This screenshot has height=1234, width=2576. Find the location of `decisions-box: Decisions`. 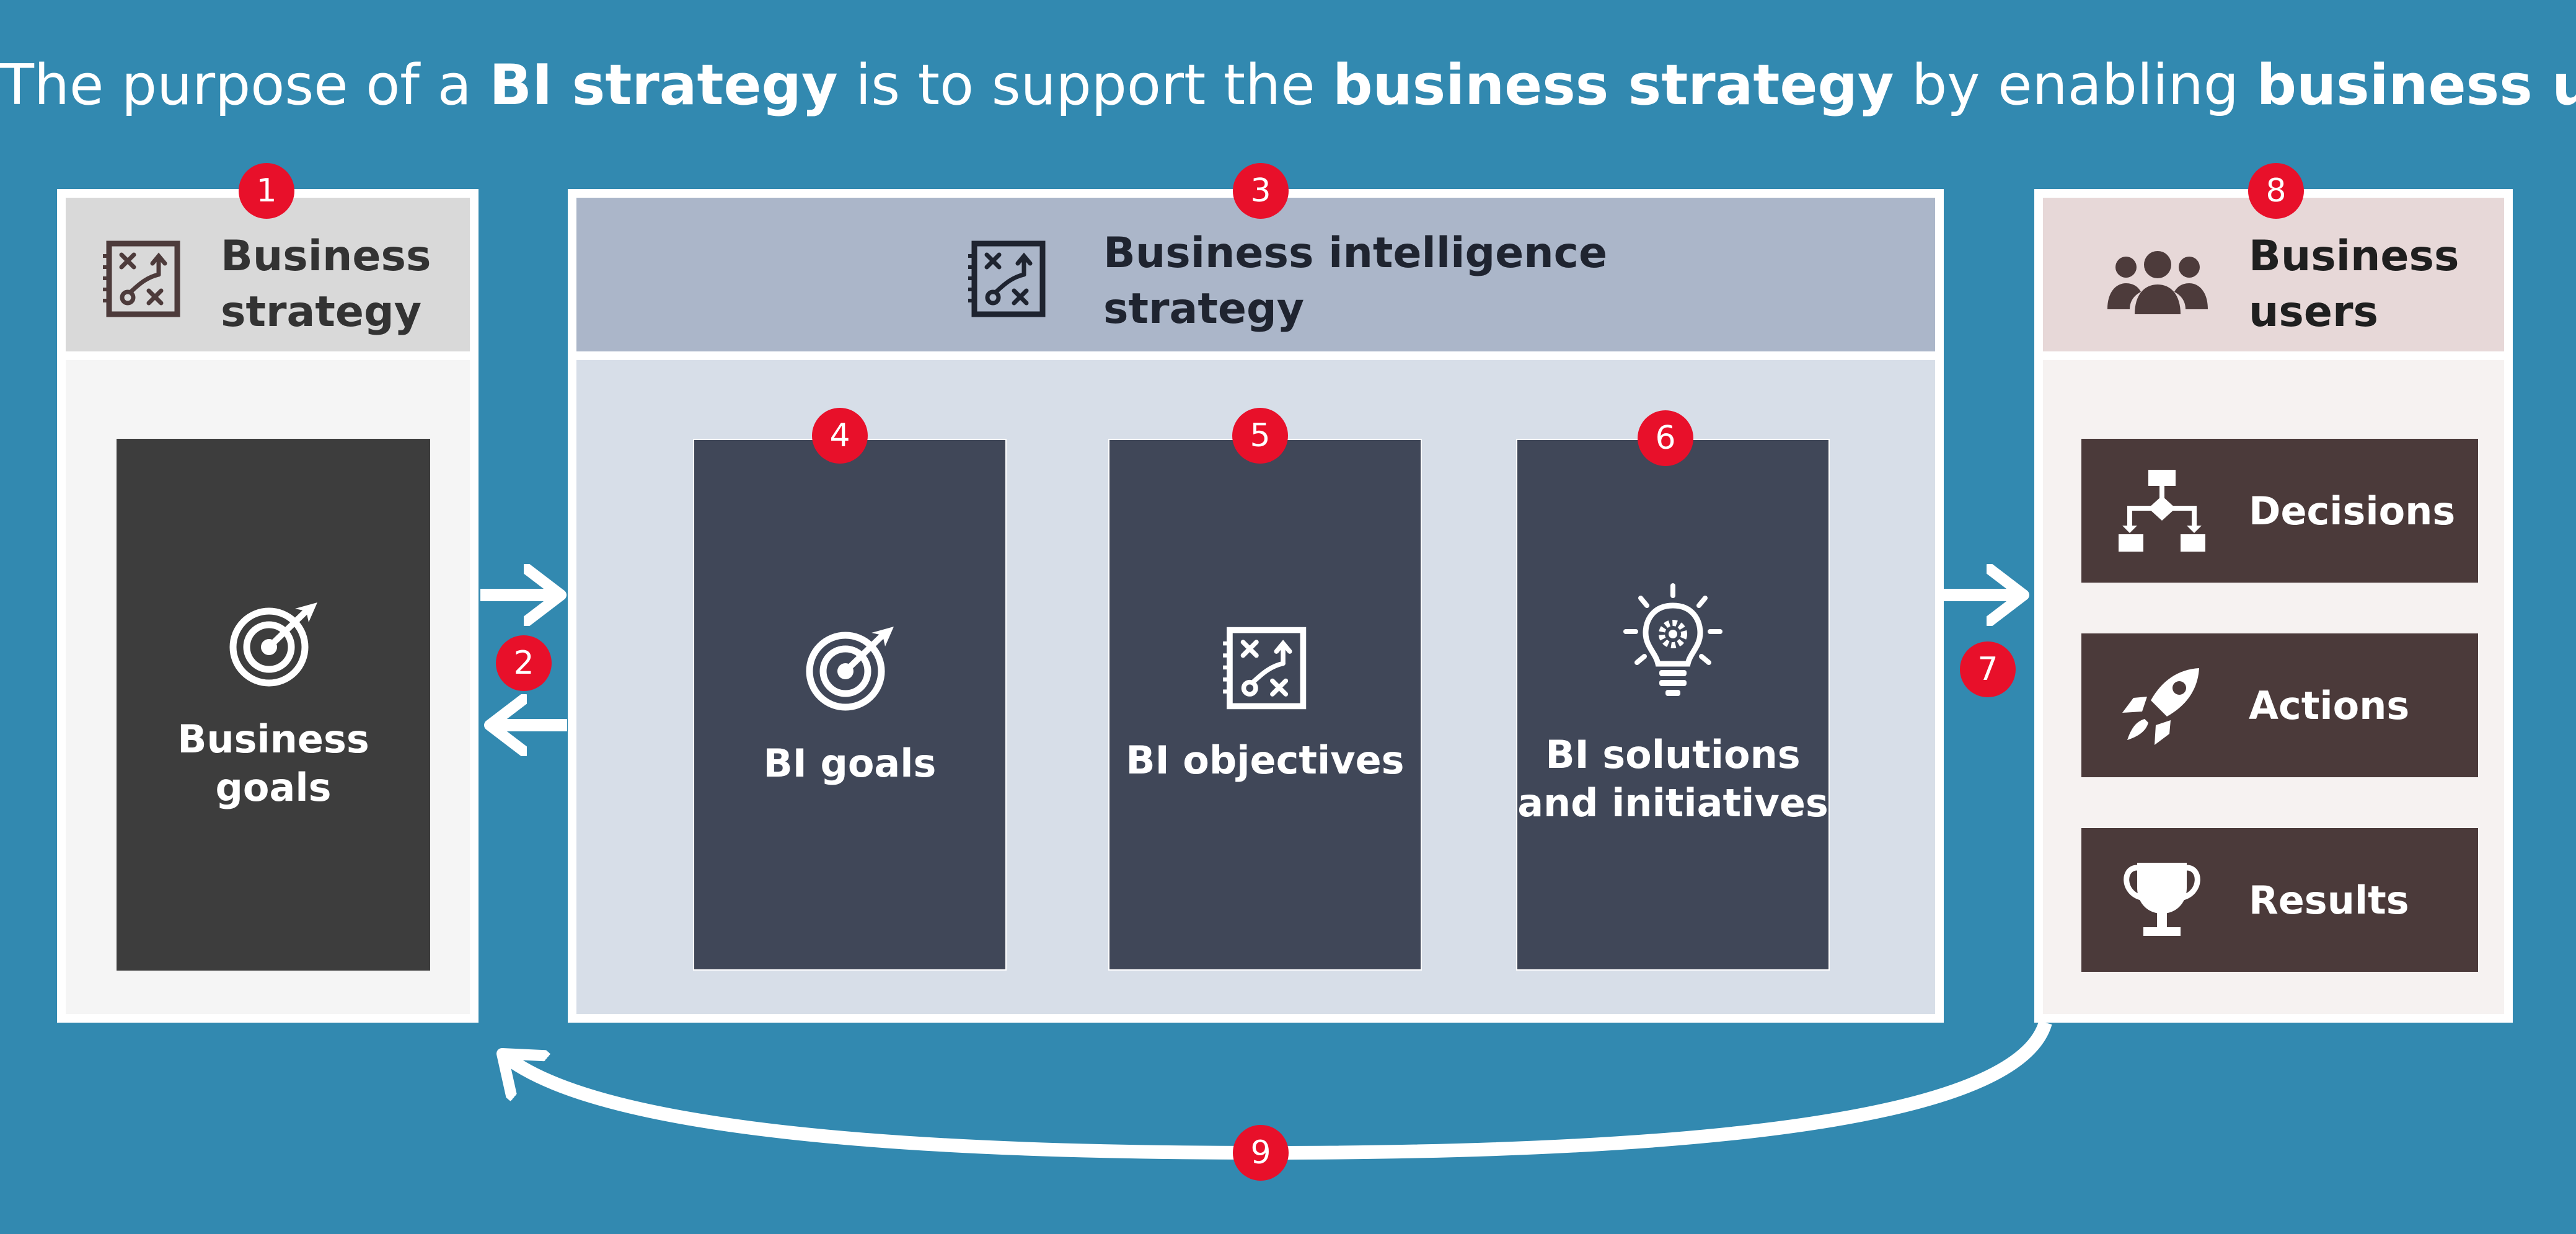

decisions-box: Decisions is located at coordinates (2279, 511).